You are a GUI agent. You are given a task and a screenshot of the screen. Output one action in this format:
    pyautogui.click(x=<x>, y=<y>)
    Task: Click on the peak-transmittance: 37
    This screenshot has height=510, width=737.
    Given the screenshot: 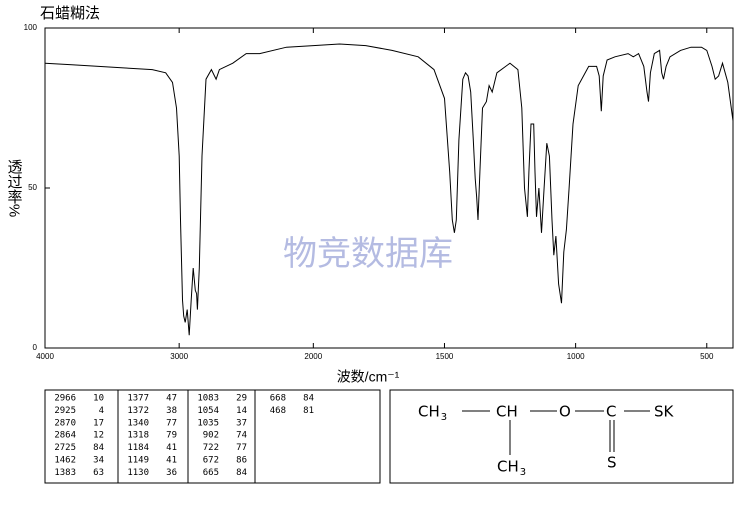 What is the action you would take?
    pyautogui.click(x=241, y=423)
    